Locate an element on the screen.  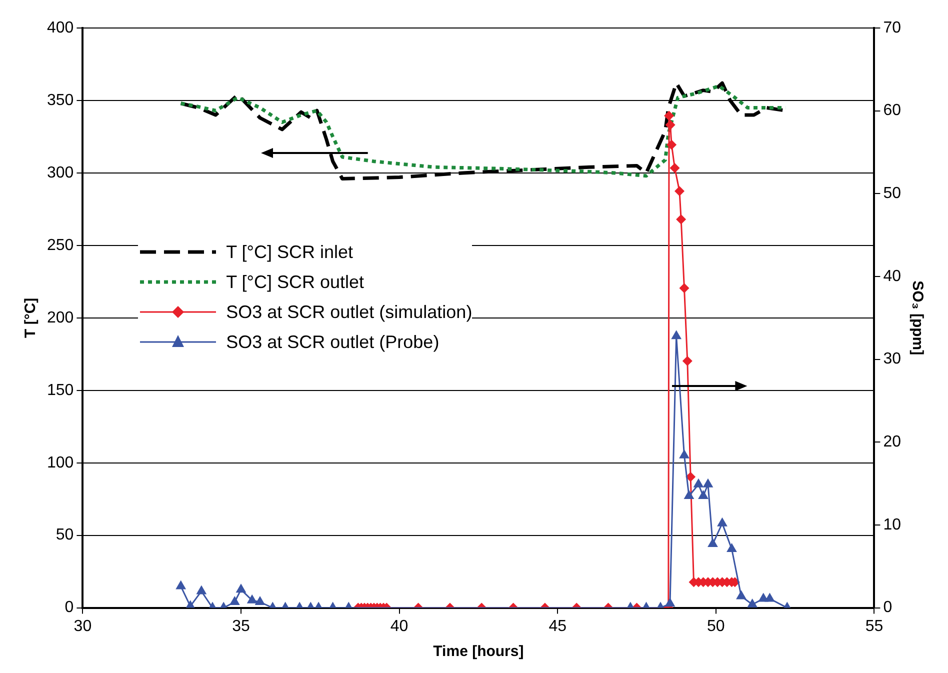
y2-axis-title: SO₃ [ppm] is located at coordinates (917, 318).